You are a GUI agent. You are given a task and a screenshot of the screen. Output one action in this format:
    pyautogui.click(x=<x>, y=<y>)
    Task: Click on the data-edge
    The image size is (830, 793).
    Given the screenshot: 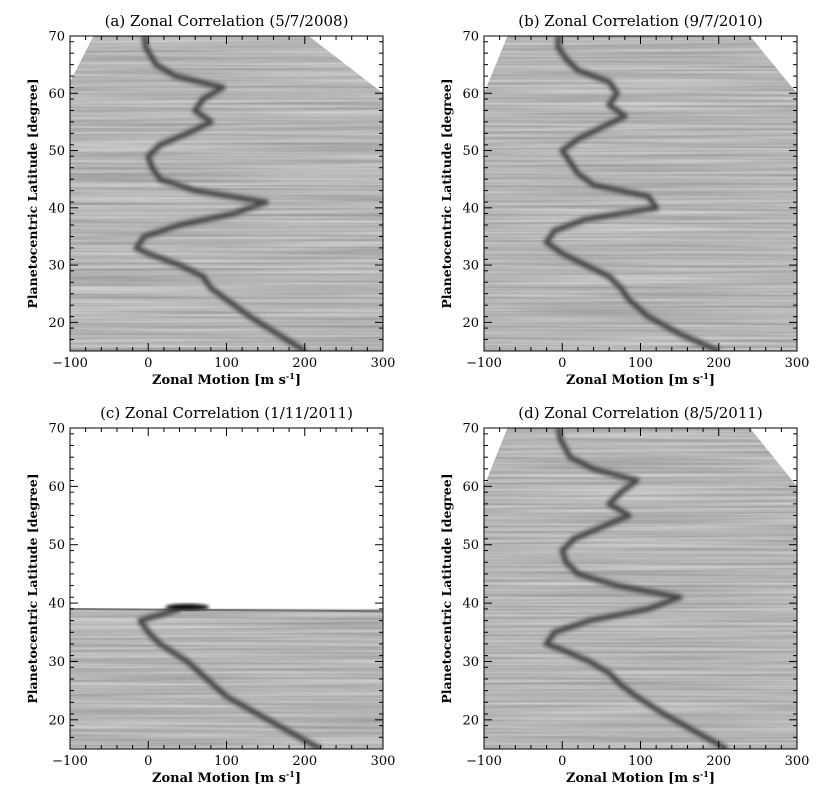 What is the action you would take?
    pyautogui.click(x=226, y=610)
    